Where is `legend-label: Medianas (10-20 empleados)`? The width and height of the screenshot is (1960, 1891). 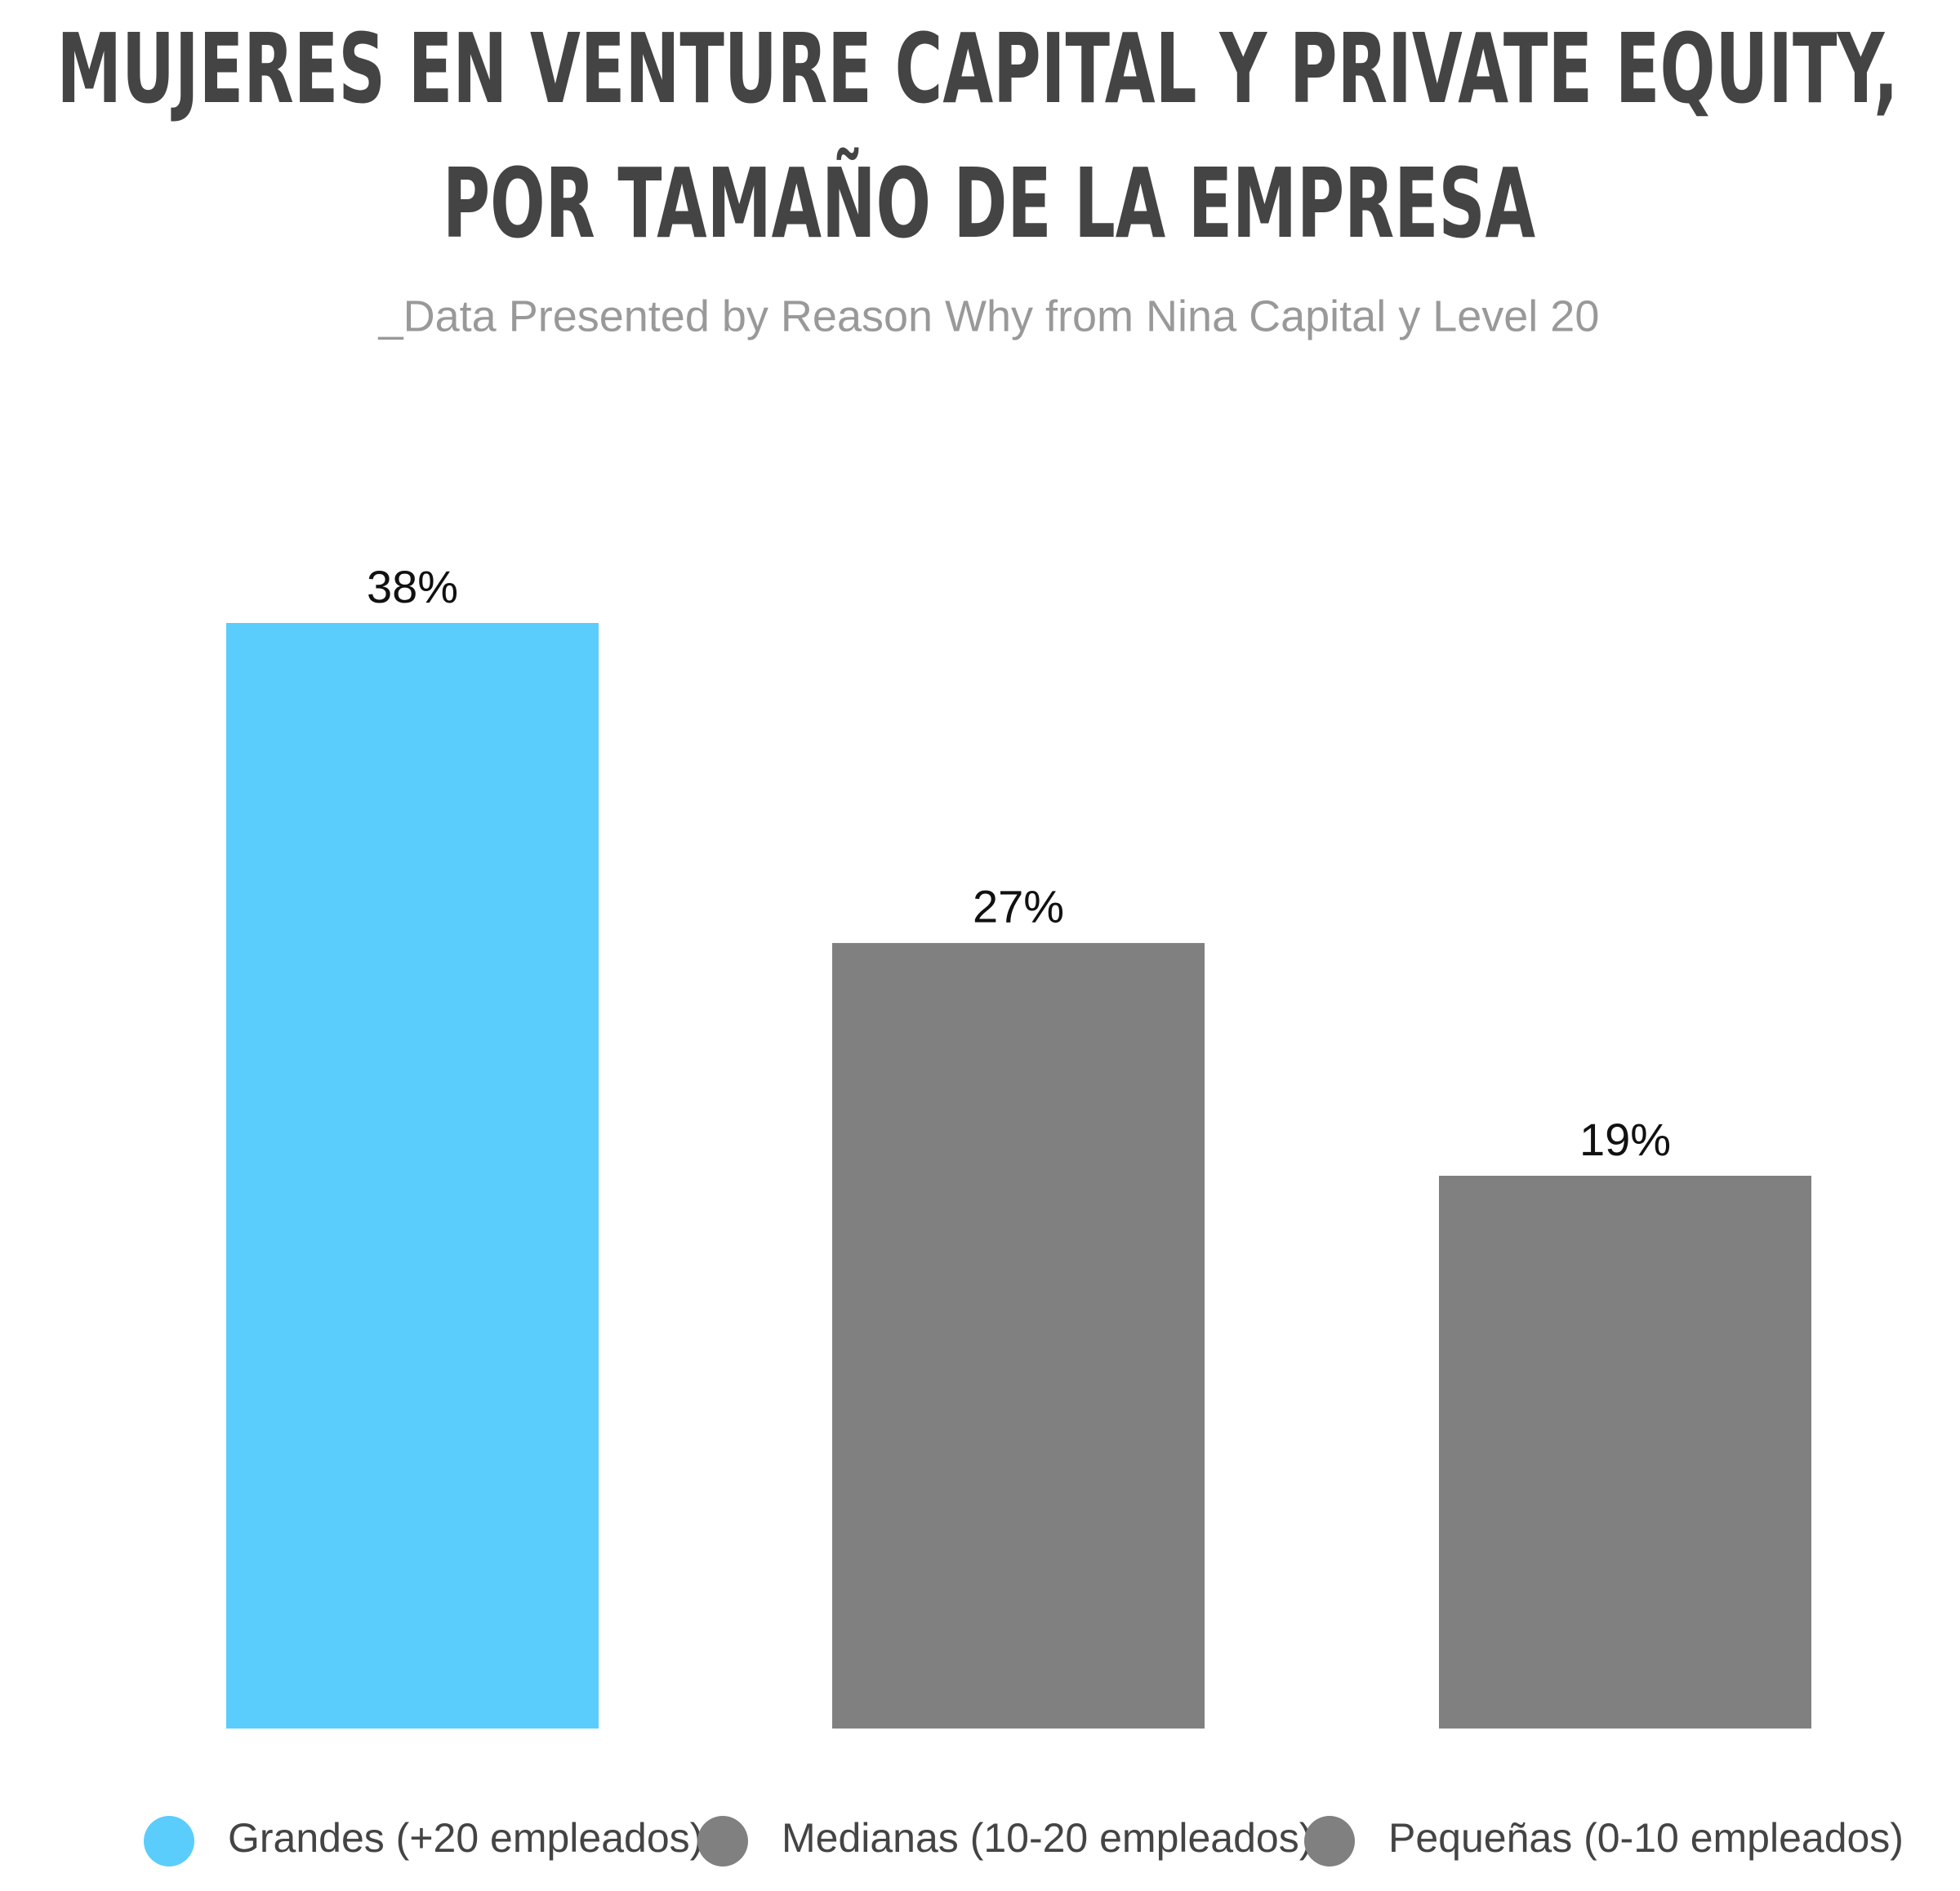 legend-label: Medianas (10-20 empleados) is located at coordinates (1047, 1838).